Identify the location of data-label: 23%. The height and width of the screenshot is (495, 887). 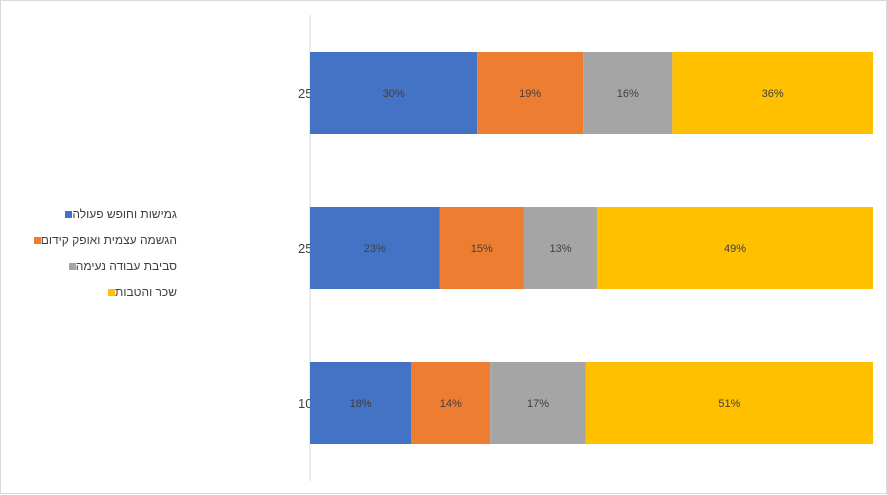
(375, 249).